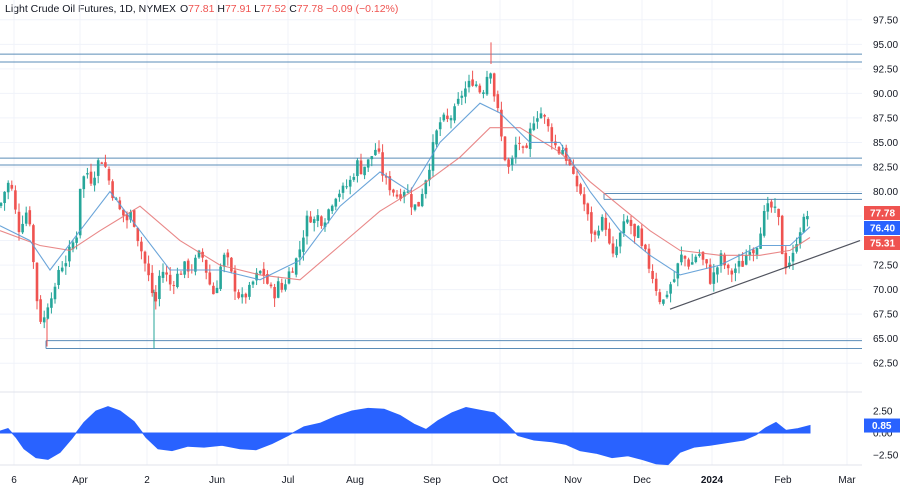 This screenshot has width=900, height=487. I want to click on high-label: H, so click(221, 9).